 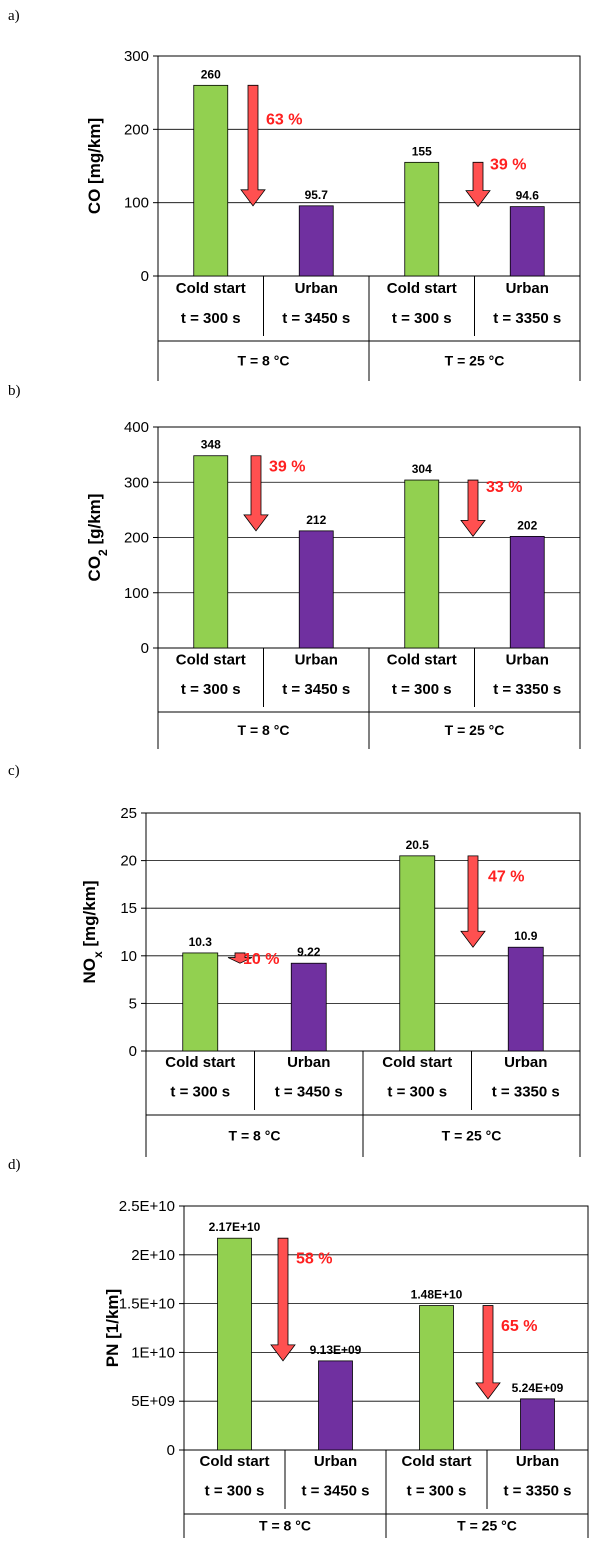 What do you see at coordinates (418, 845) in the screenshot?
I see `bar-value-label: 20.5` at bounding box center [418, 845].